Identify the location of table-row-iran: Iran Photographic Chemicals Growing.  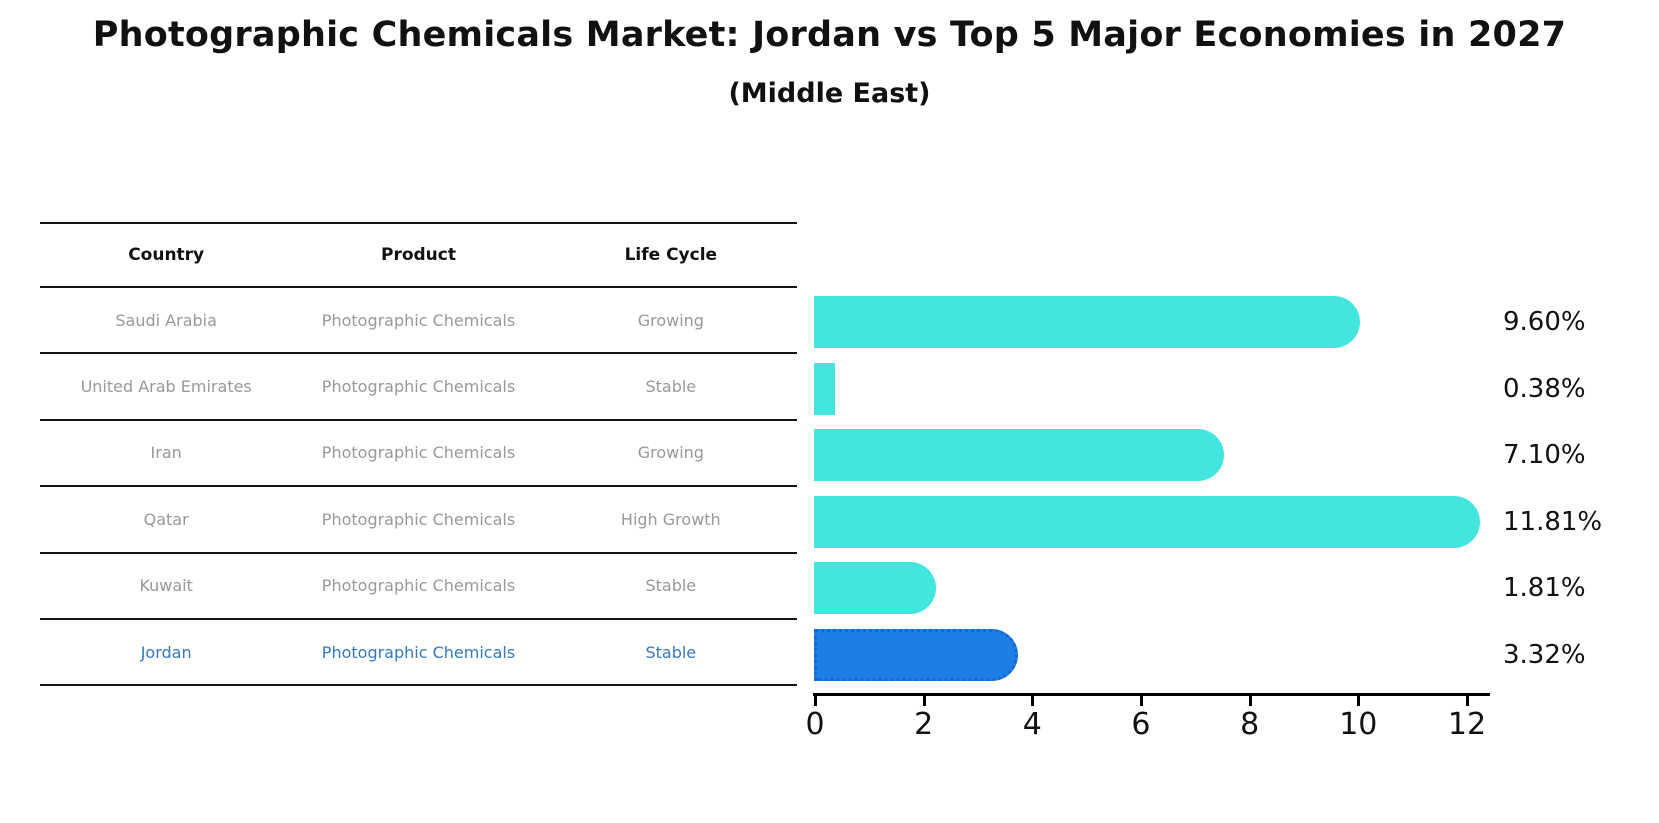
(418, 454).